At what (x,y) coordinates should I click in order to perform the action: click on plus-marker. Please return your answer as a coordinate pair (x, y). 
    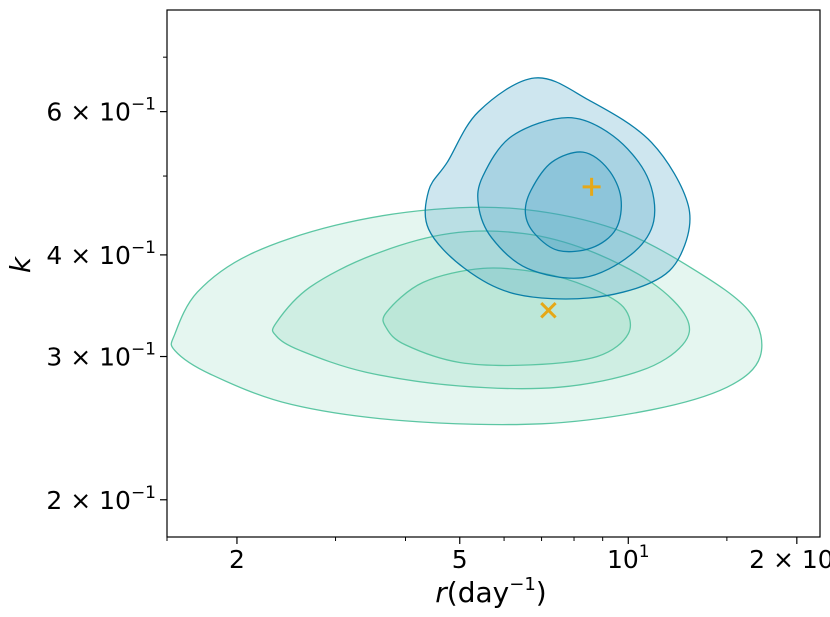
    Looking at the image, I should click on (591, 186).